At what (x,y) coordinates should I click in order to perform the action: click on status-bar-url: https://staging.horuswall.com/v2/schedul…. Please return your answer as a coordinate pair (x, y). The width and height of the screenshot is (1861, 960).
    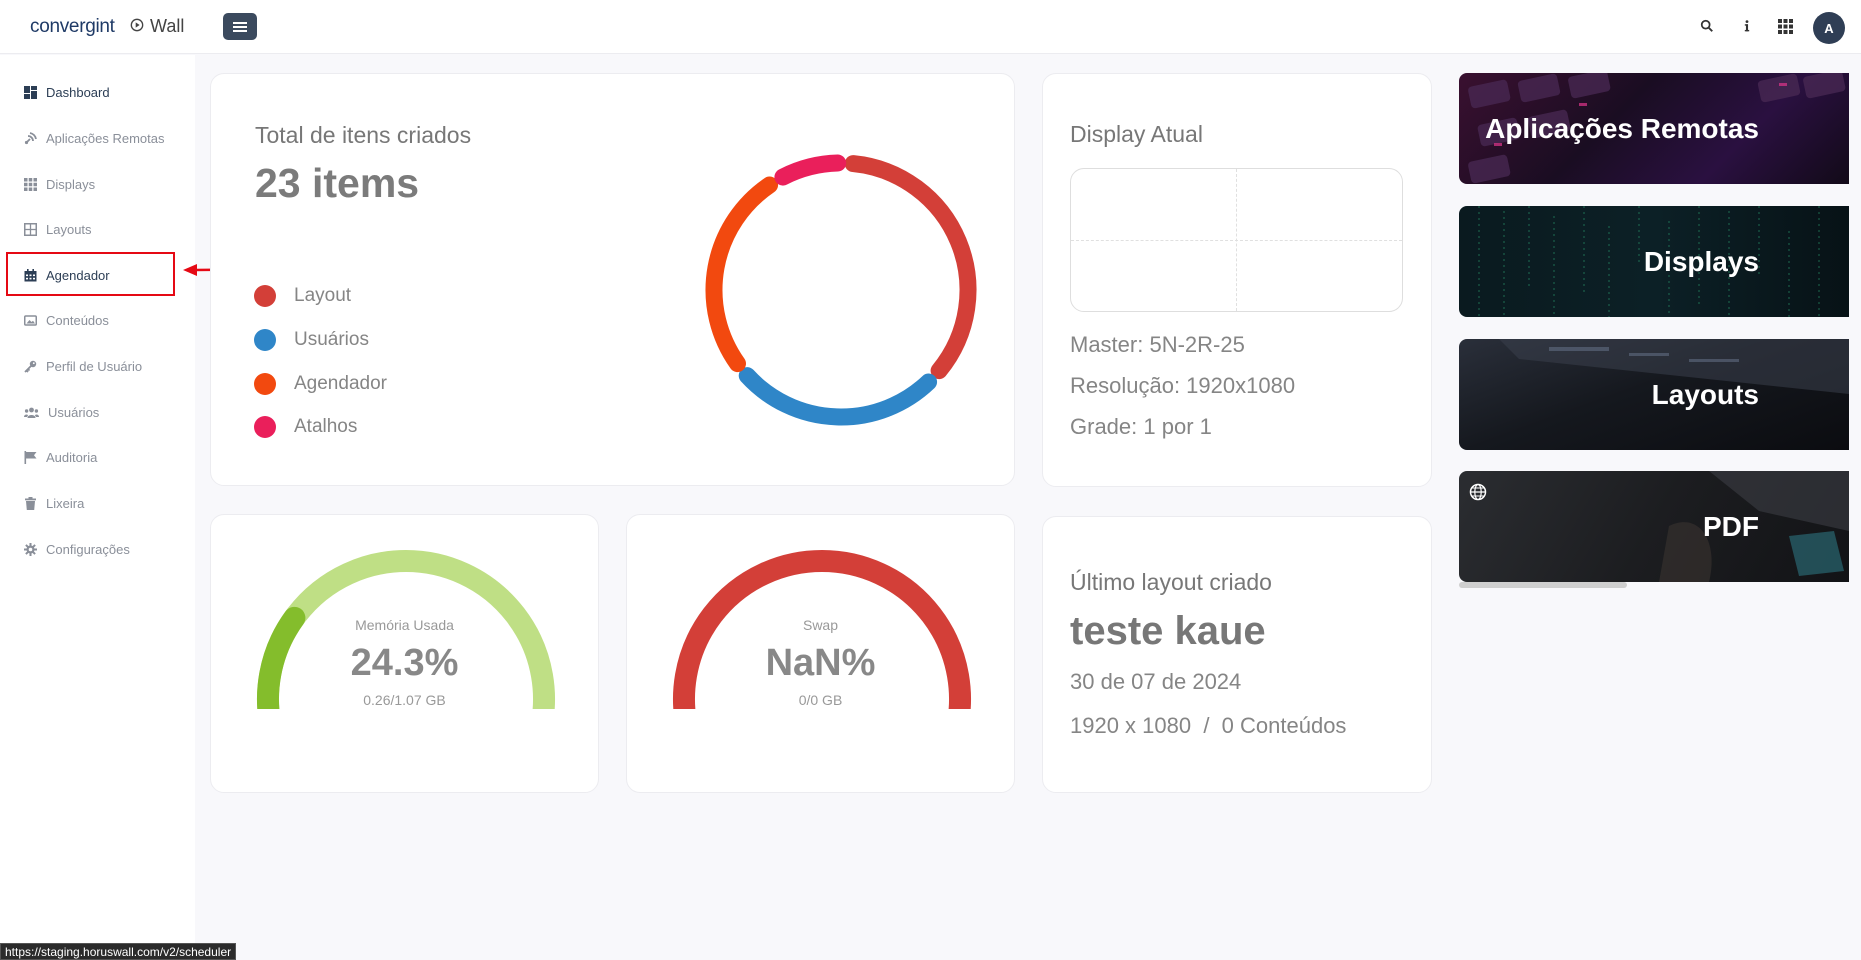
    Looking at the image, I should click on (118, 951).